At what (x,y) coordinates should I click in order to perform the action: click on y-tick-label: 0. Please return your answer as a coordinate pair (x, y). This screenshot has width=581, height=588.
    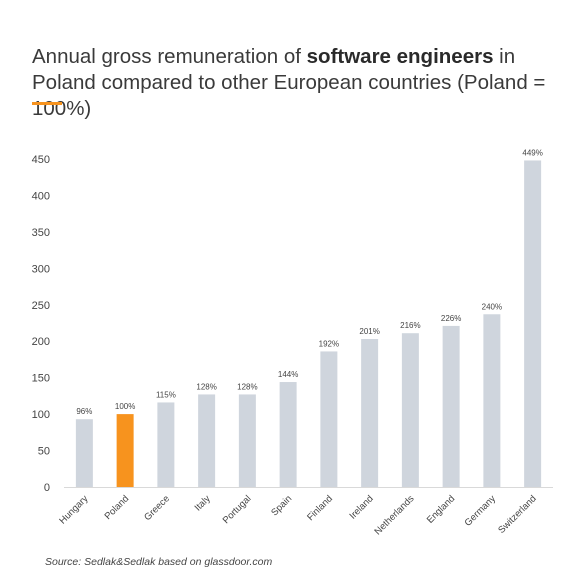
    Looking at the image, I should click on (47, 488).